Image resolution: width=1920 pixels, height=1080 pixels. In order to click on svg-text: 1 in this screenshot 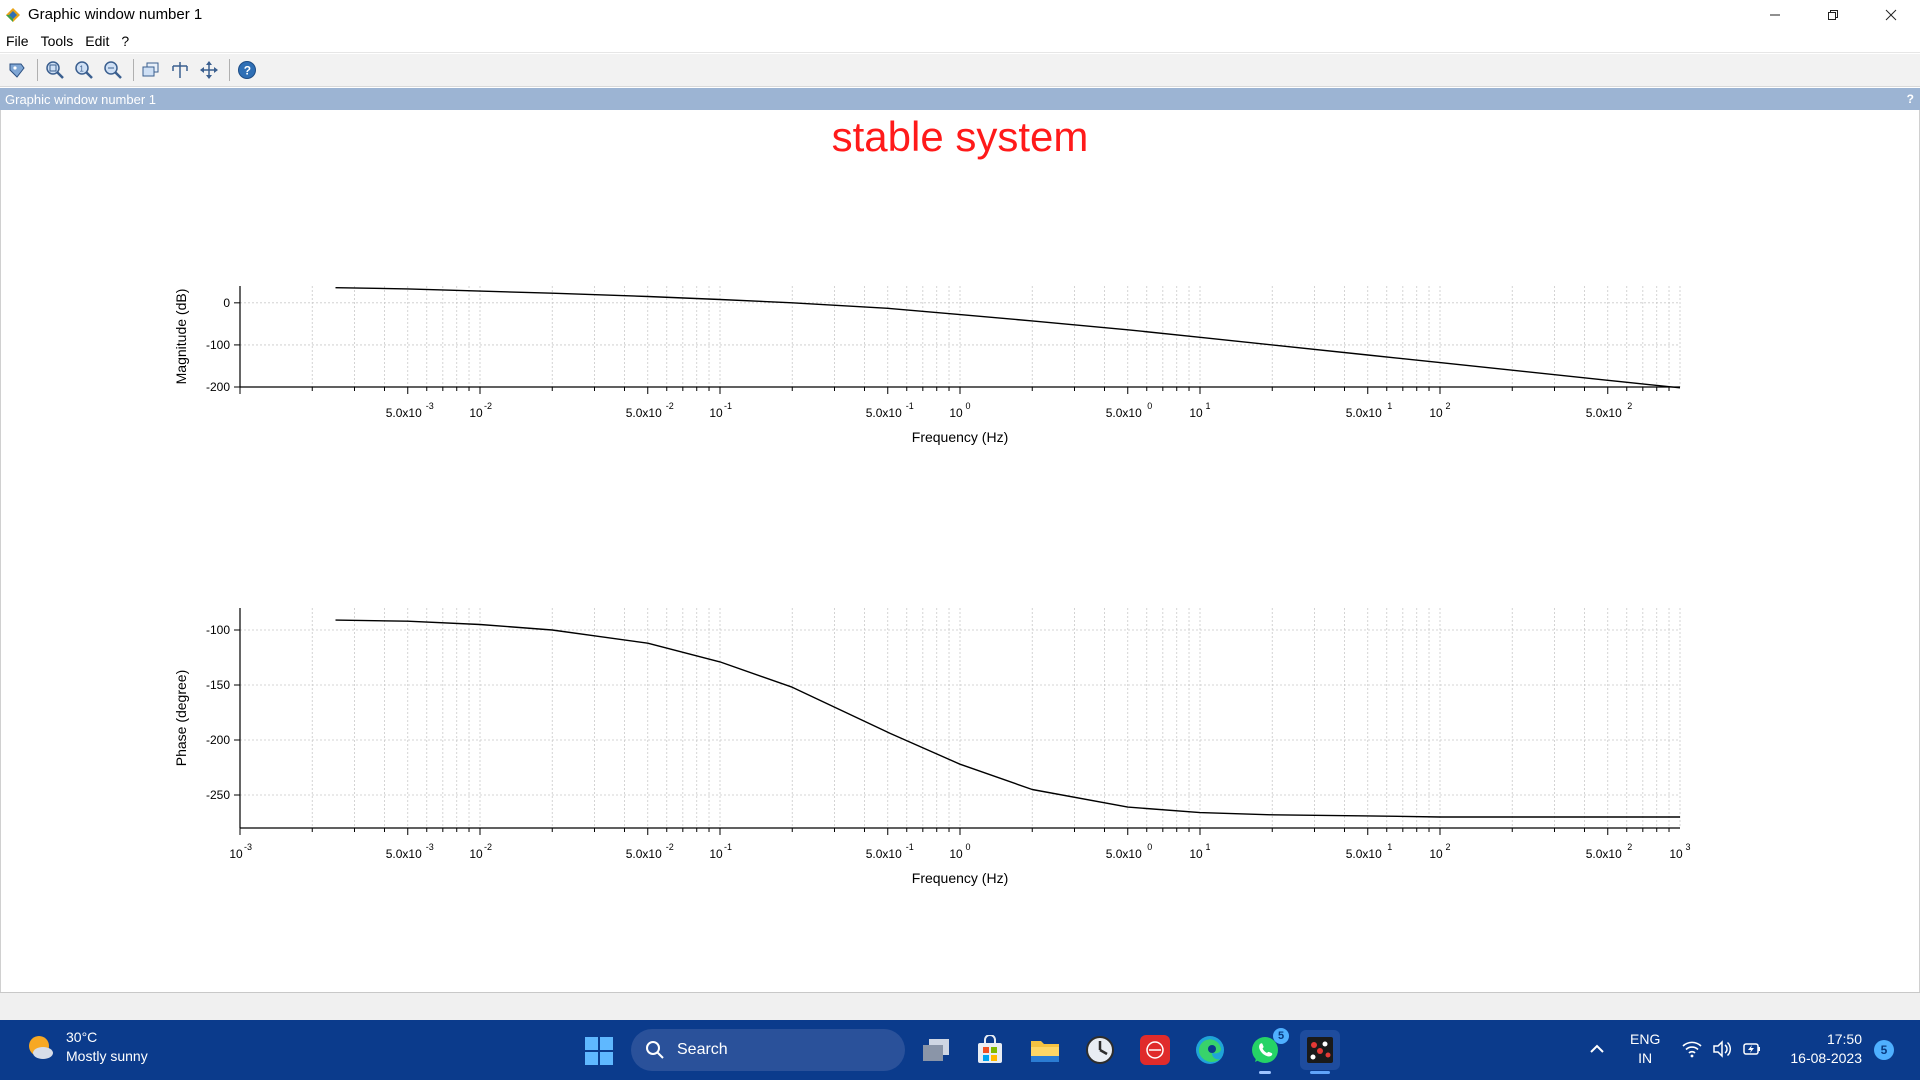, I will do `click(81, 68)`.